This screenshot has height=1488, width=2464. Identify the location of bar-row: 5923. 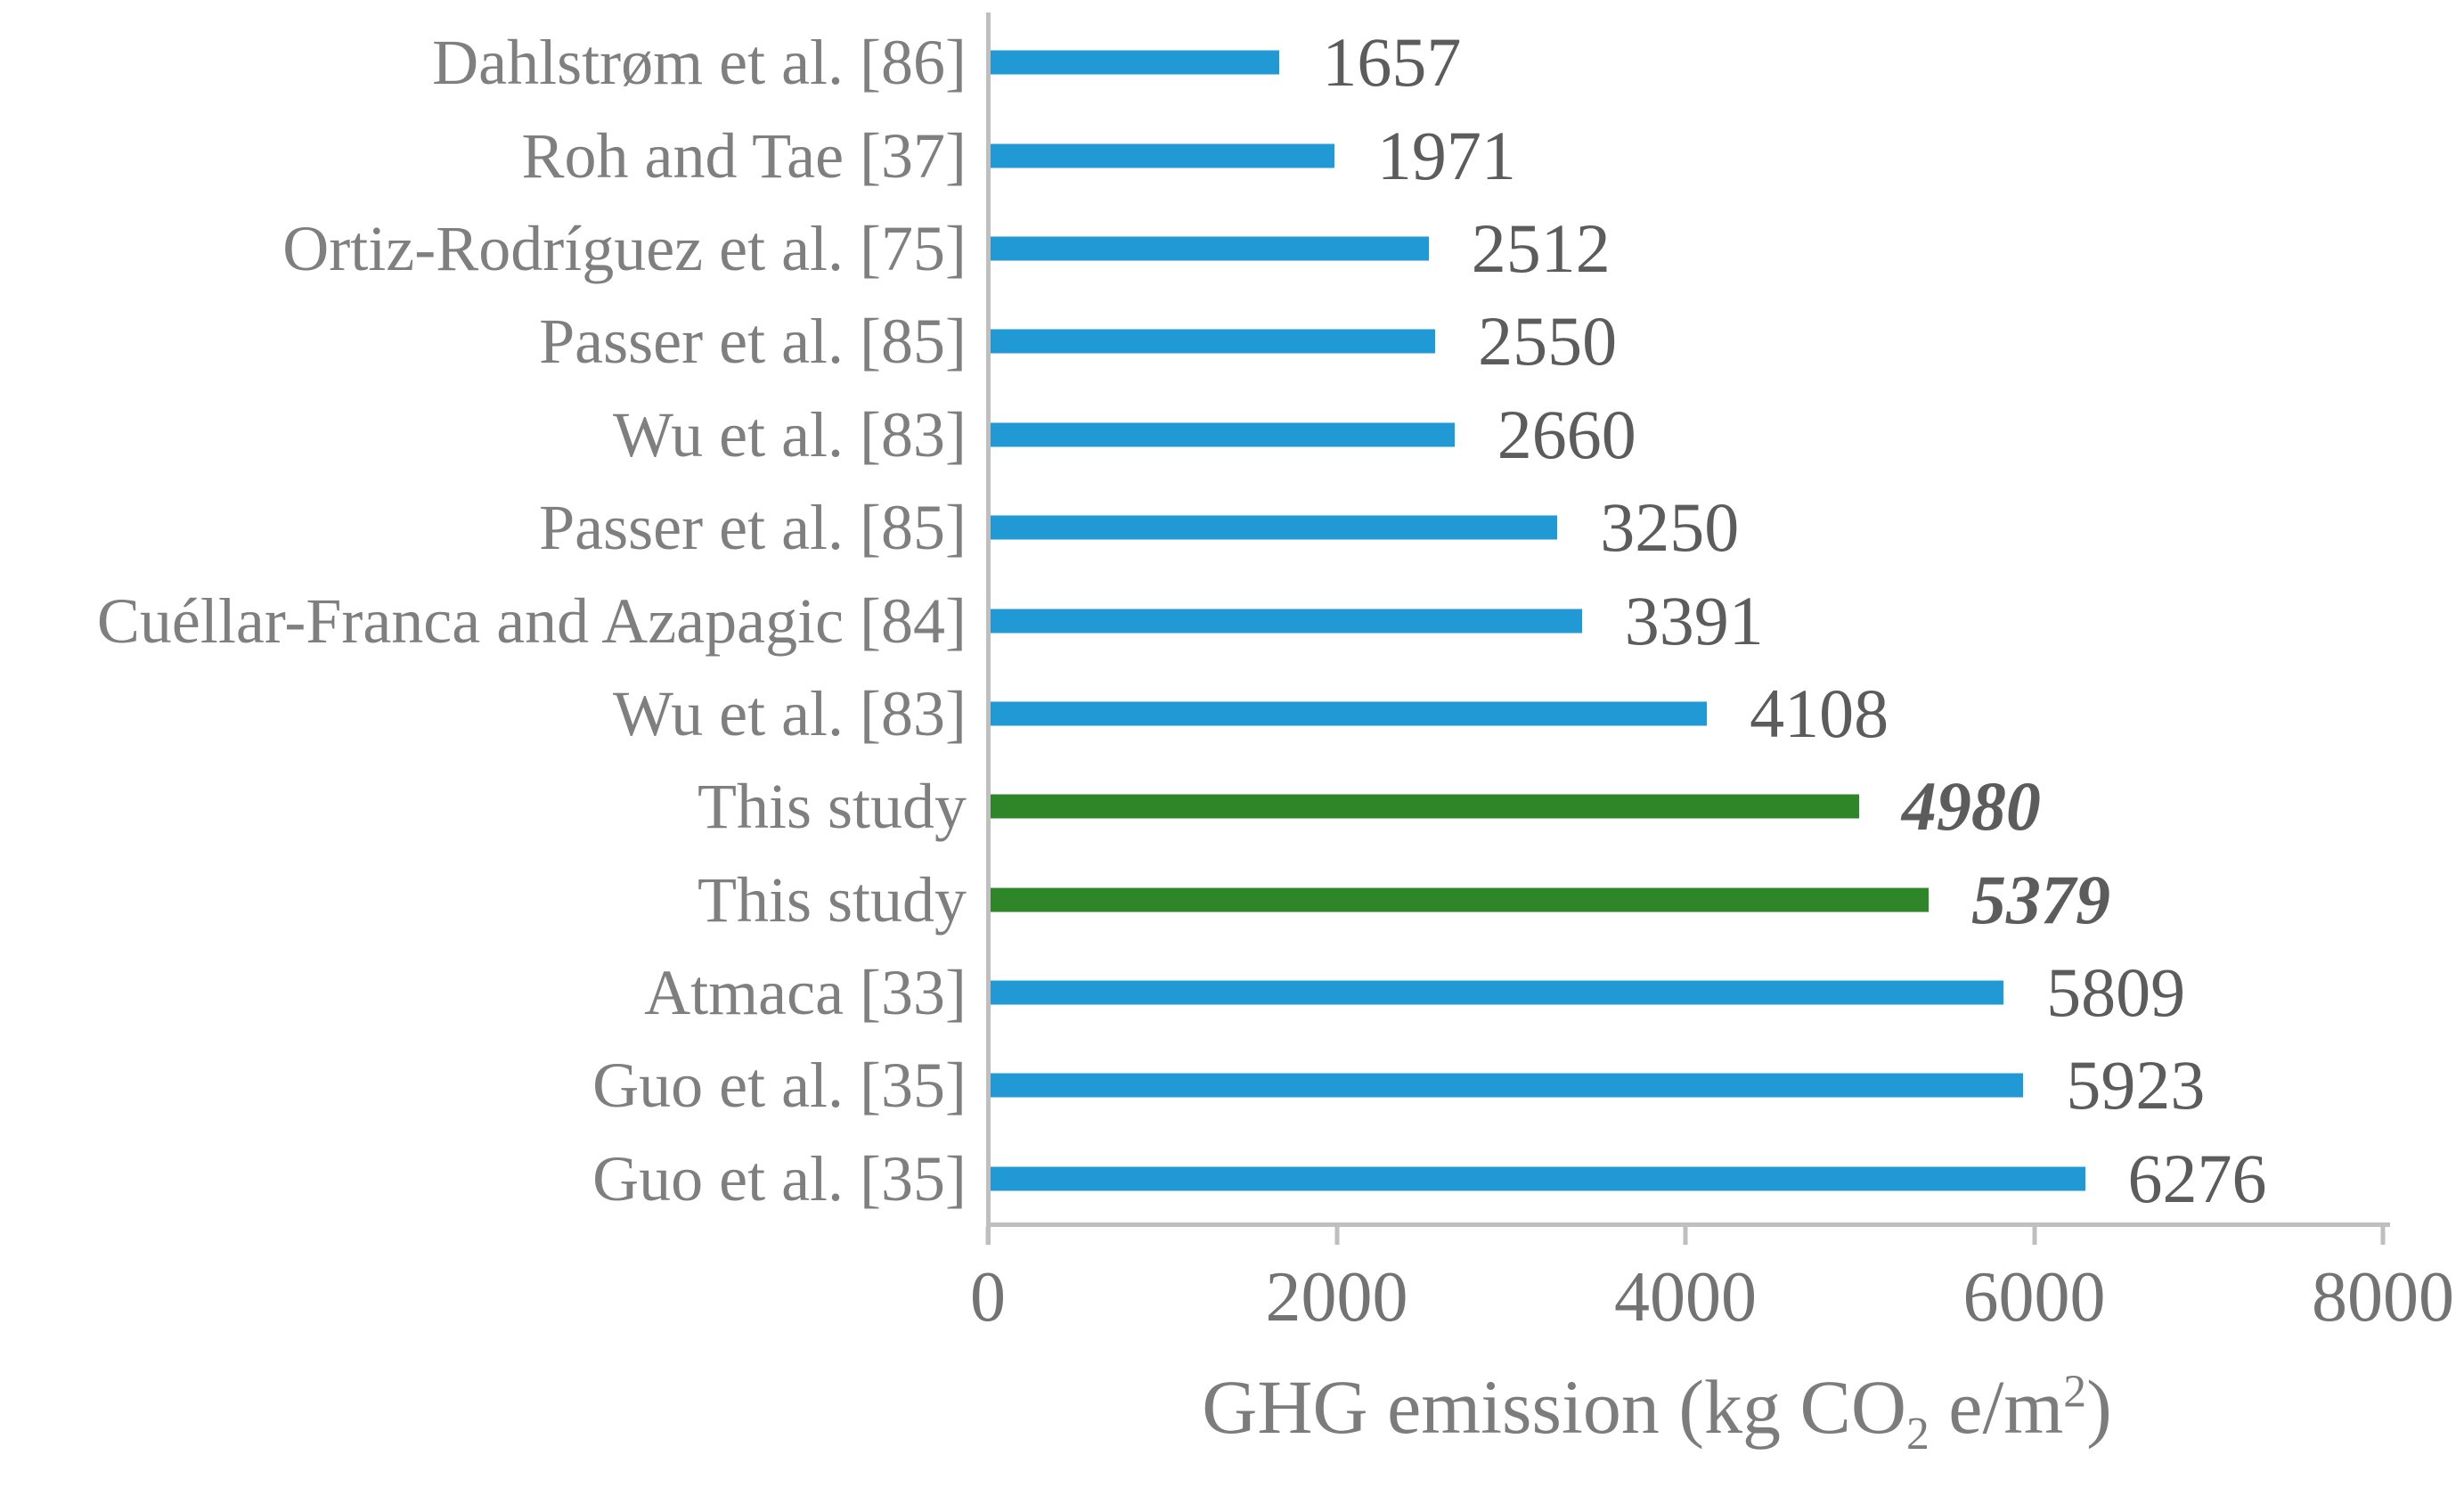
(1689, 1085).